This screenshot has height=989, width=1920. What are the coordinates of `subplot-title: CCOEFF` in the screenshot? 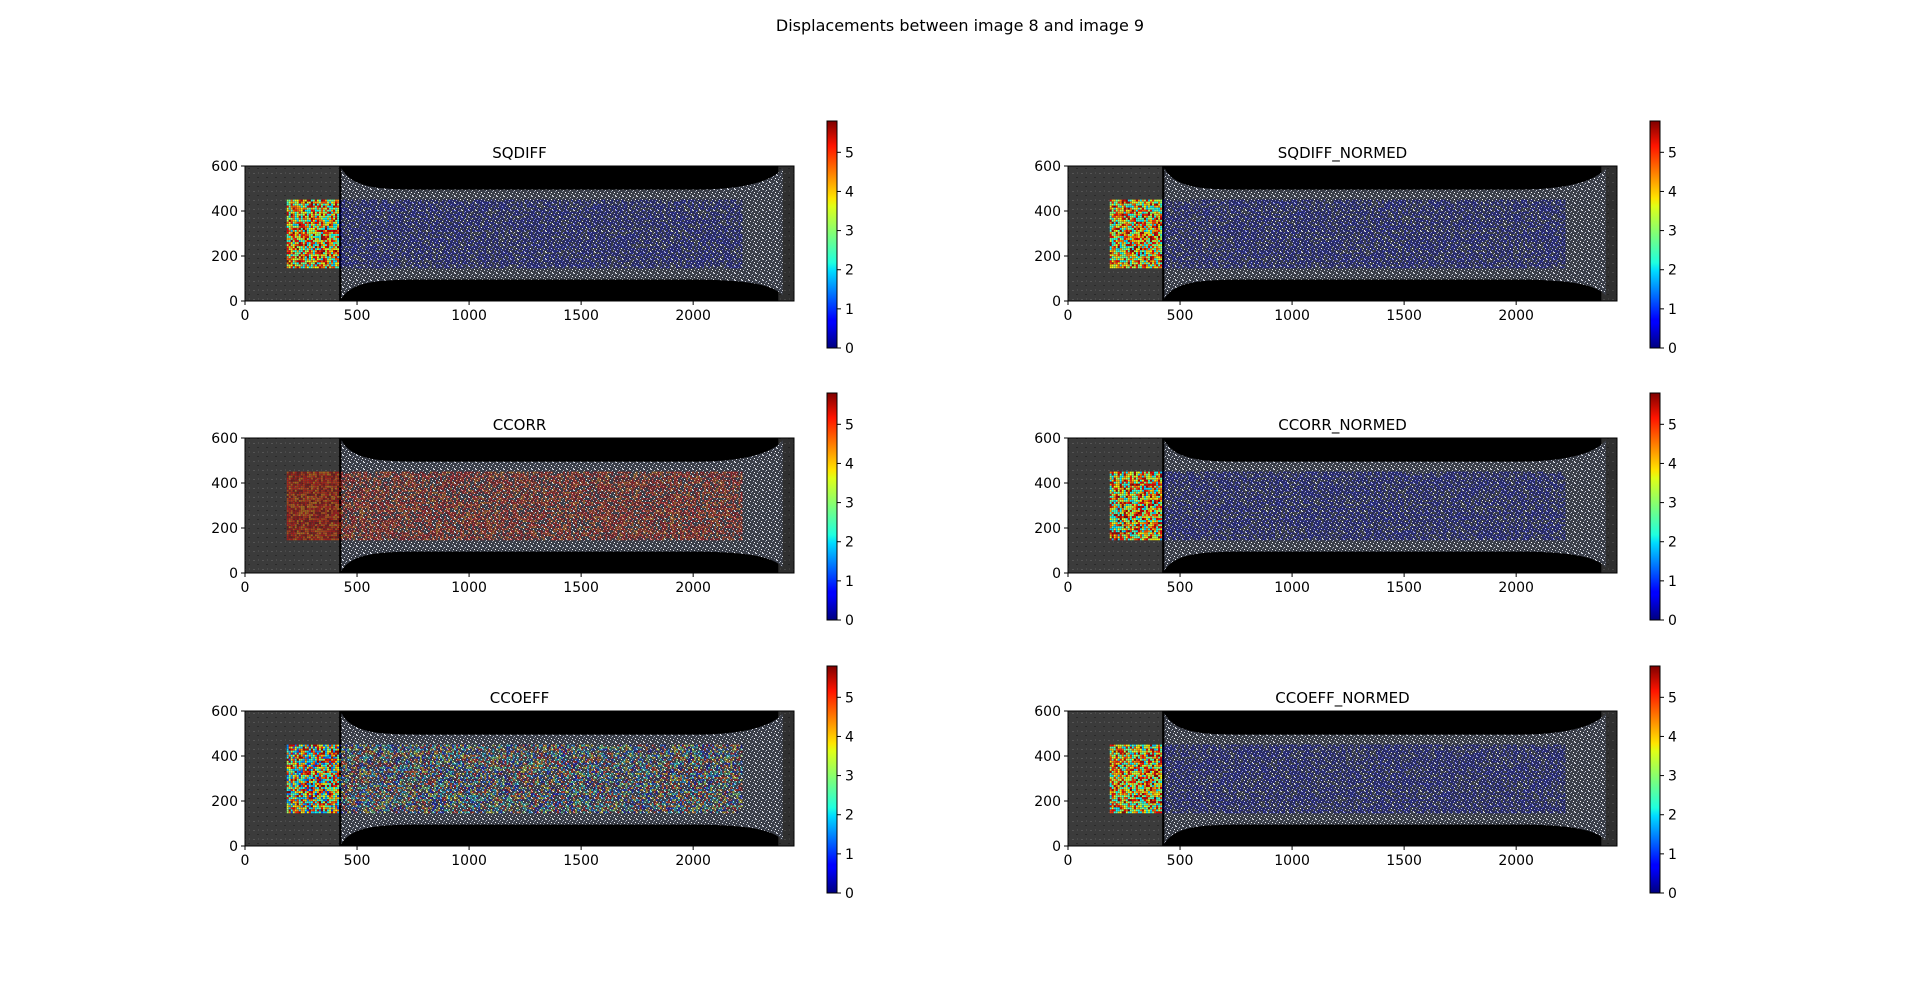 It's located at (520, 698).